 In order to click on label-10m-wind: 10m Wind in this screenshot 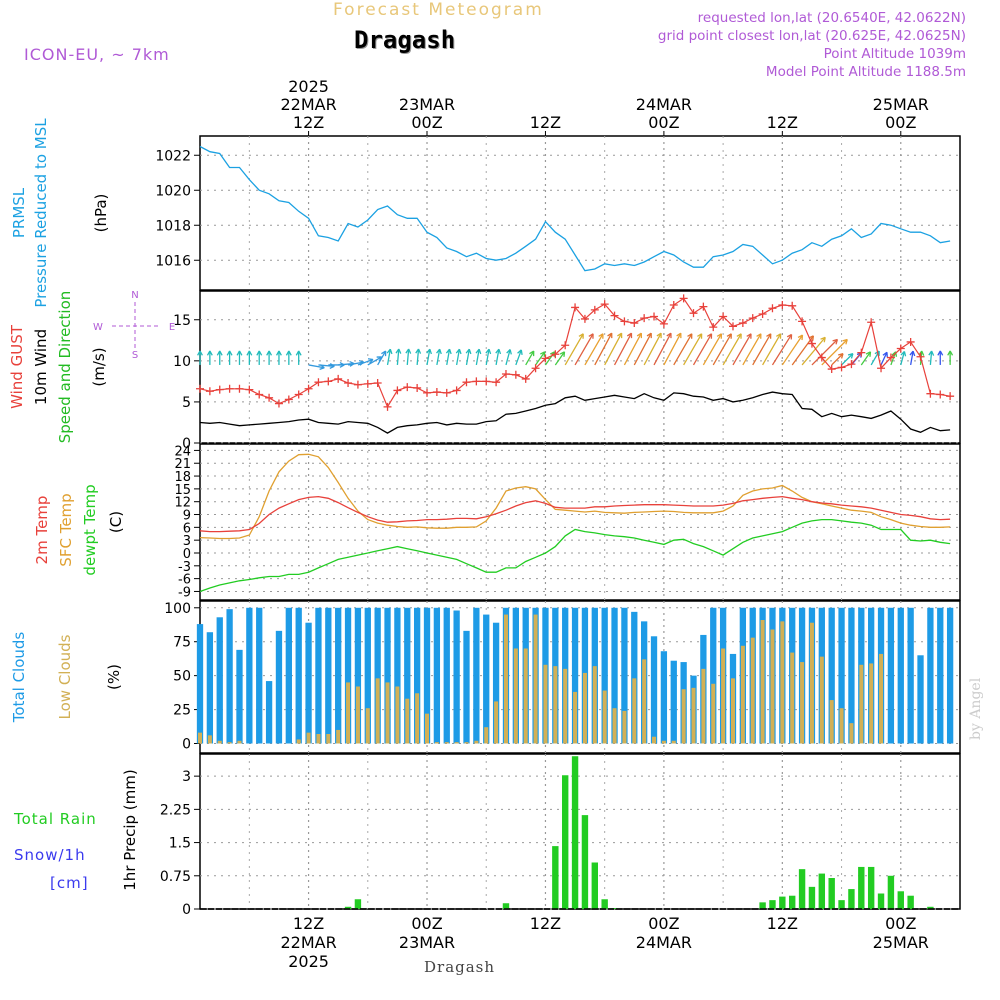, I will do `click(41, 367)`.